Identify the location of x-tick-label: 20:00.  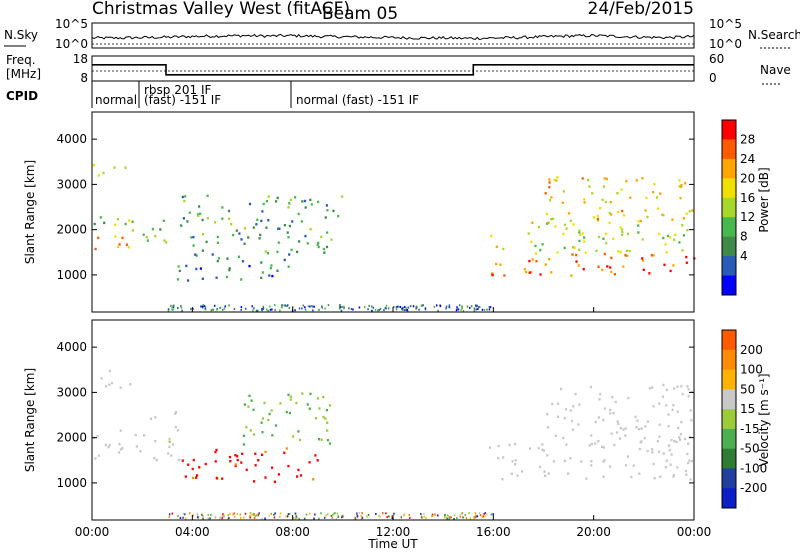
(593, 532).